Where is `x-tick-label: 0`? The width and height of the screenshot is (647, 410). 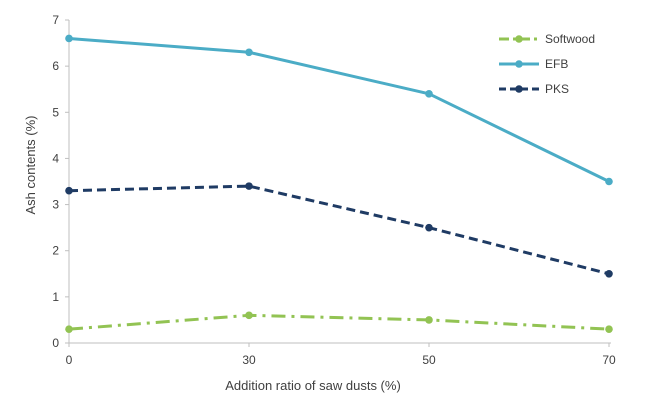 x-tick-label: 0 is located at coordinates (69, 360).